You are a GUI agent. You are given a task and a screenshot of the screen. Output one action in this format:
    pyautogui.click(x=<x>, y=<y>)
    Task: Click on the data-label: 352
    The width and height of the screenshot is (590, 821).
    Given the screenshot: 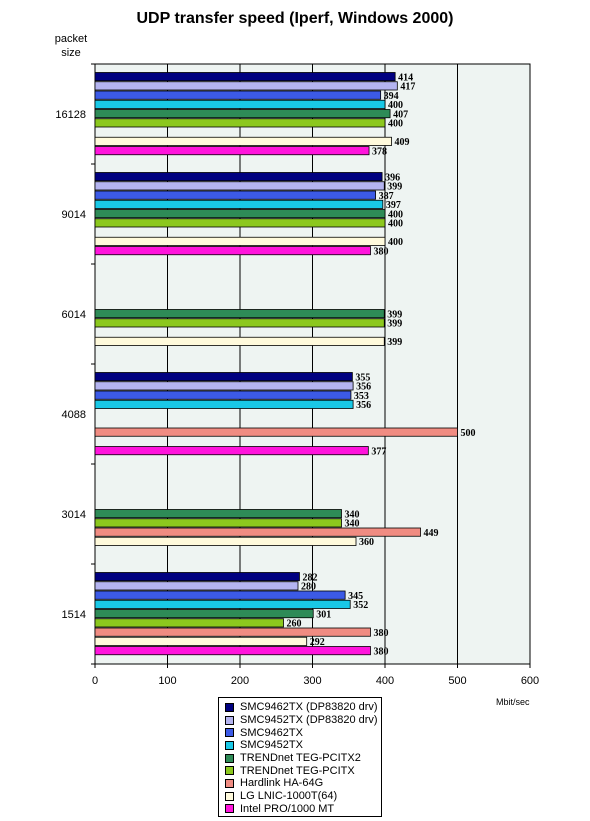 What is the action you would take?
    pyautogui.click(x=360, y=605)
    